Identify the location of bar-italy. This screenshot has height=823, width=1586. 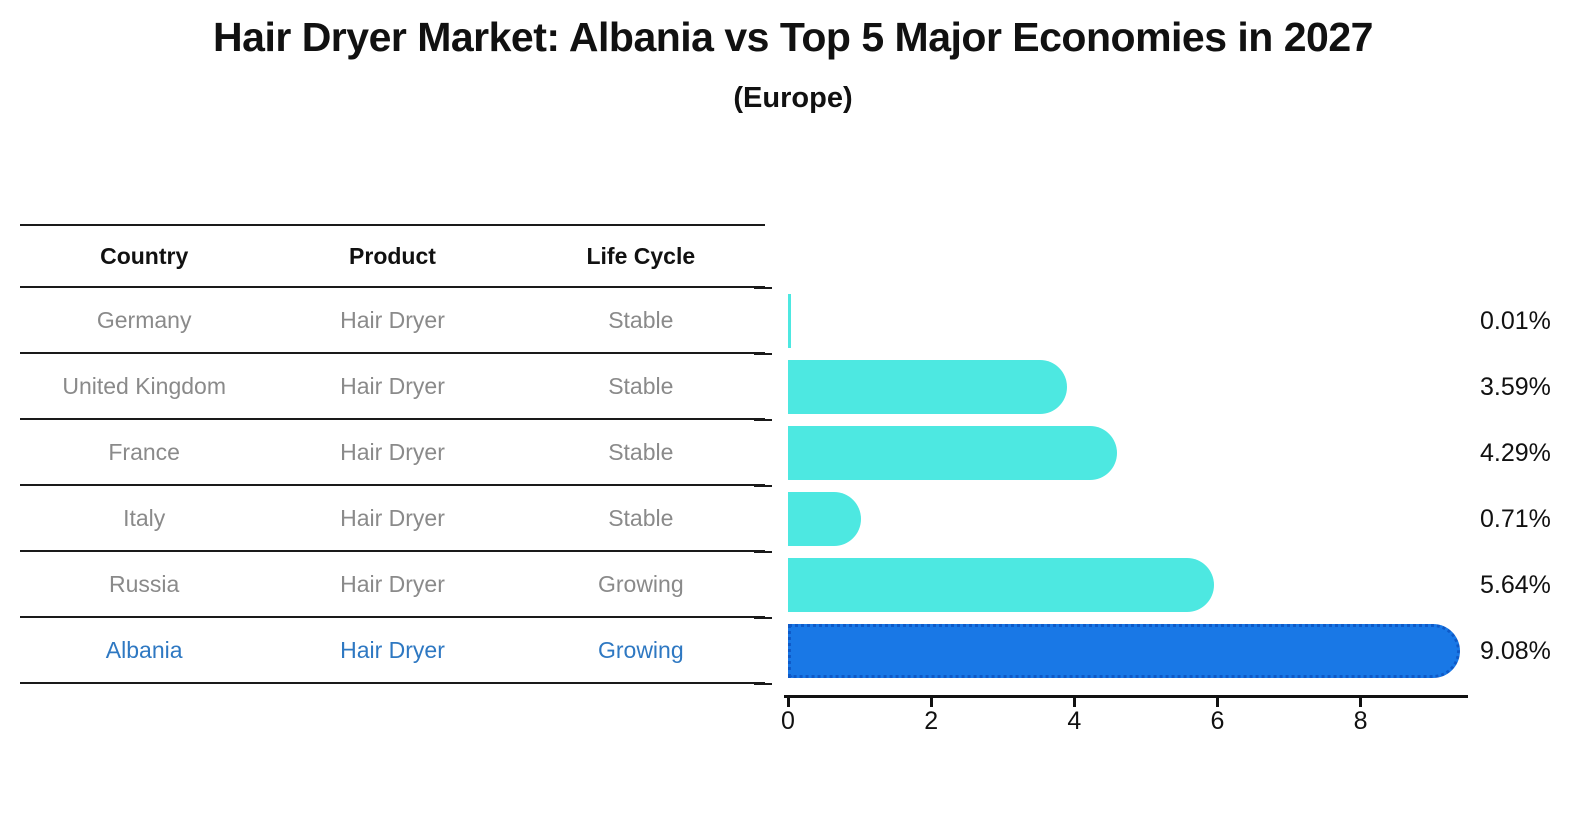
(824, 519).